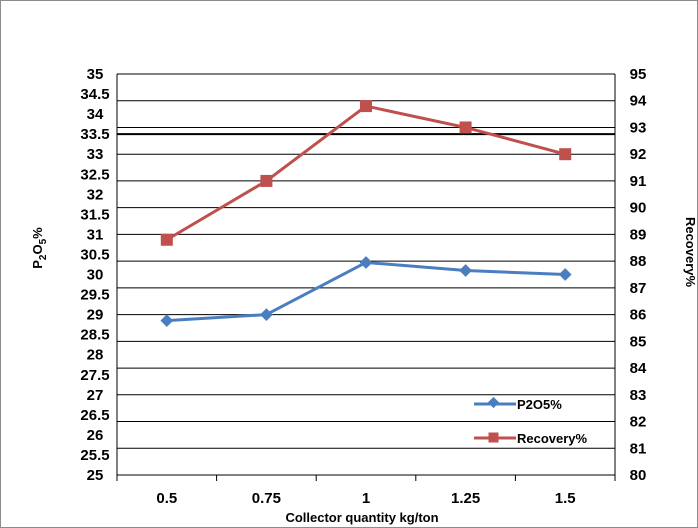  What do you see at coordinates (94, 295) in the screenshot?
I see `left-tick-label: 29.5` at bounding box center [94, 295].